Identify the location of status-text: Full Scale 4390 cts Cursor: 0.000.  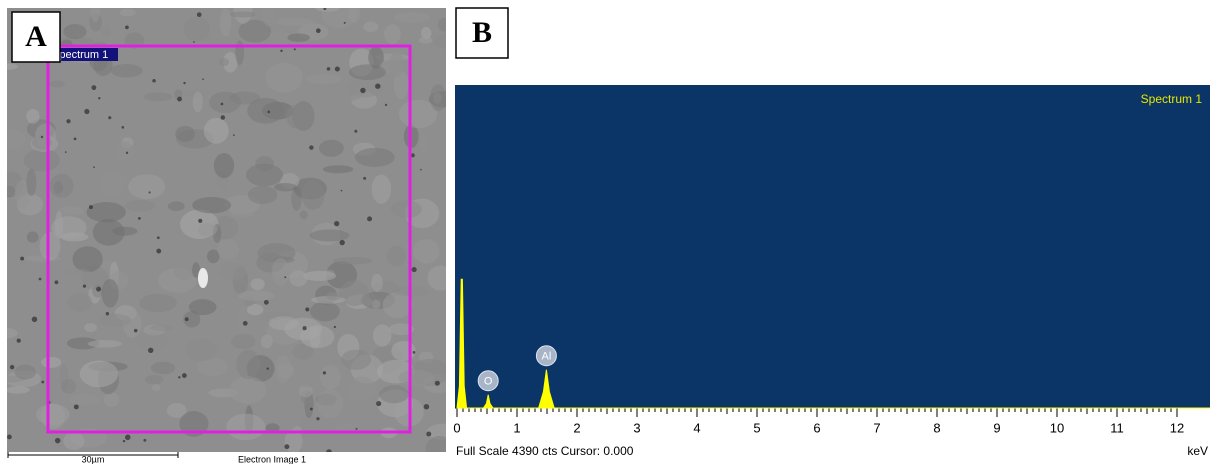
(545, 451).